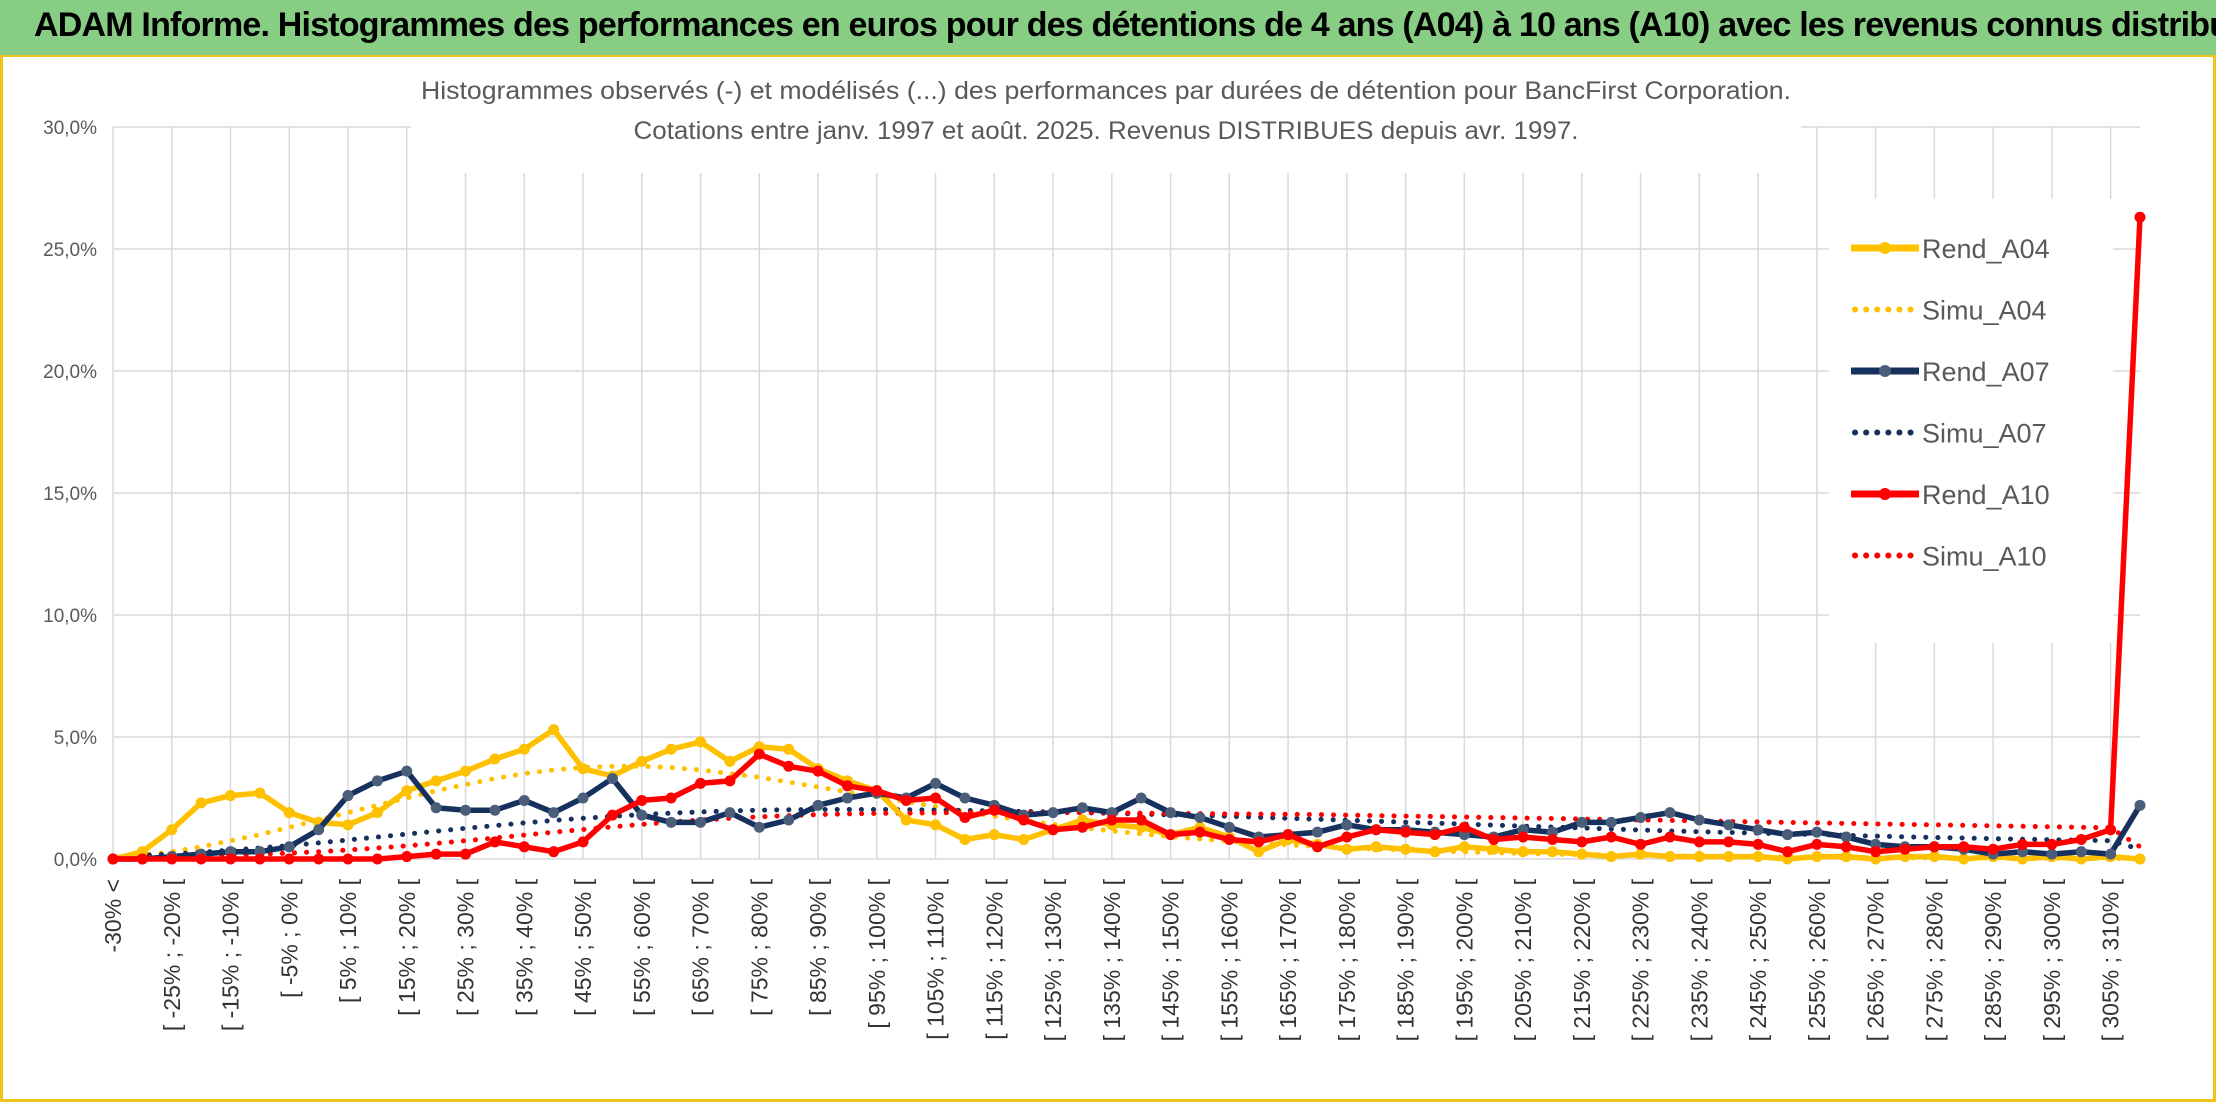  Describe the element at coordinates (1288, 959) in the screenshot. I see `x-tick-label: [ 165% ; 170% [` at that location.